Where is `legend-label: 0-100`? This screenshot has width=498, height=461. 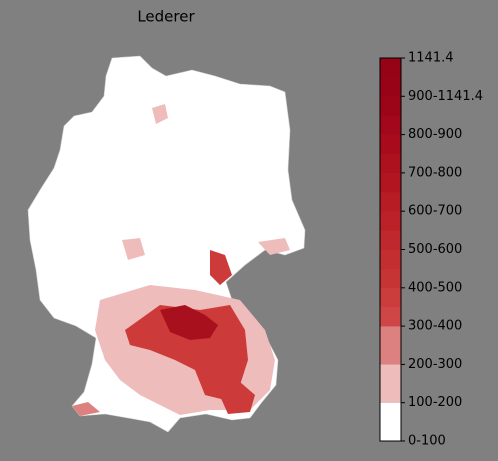 legend-label: 0-100 is located at coordinates (427, 441).